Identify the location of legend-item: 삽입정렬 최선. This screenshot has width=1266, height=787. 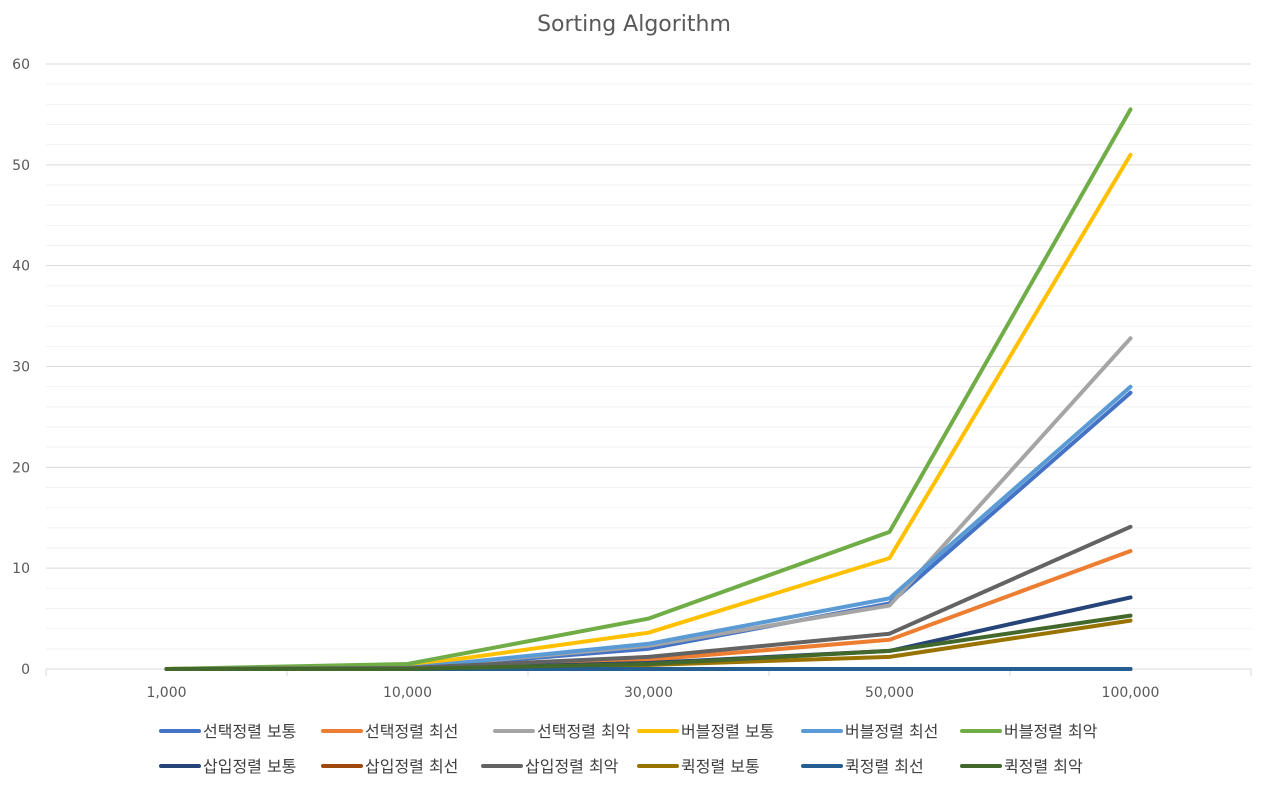
(389, 766).